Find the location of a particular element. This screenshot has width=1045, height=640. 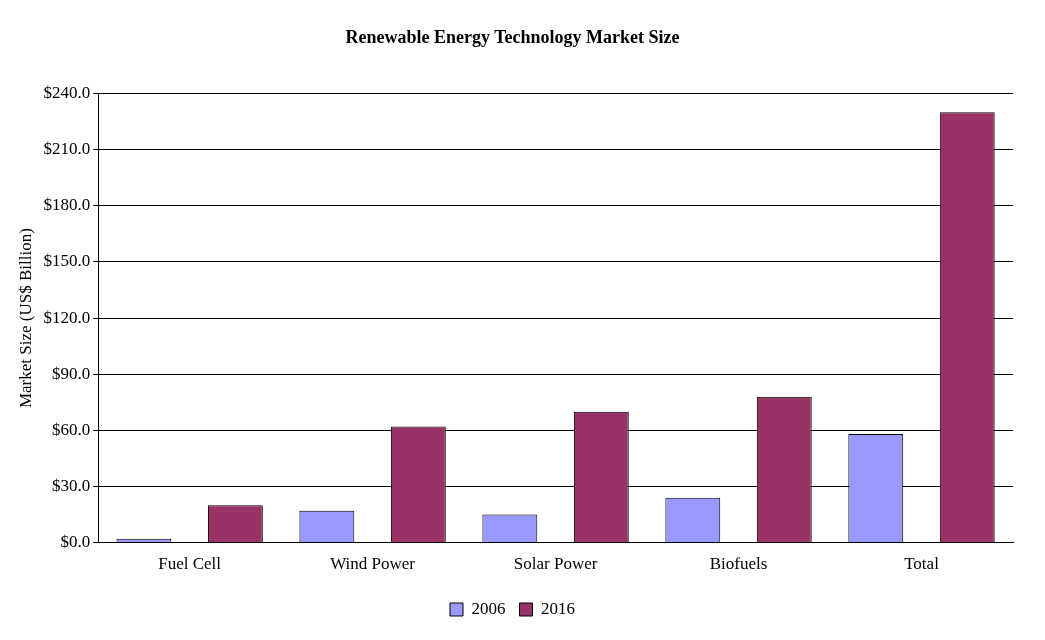

y-tick-label: $90.0 is located at coordinates (71, 373).